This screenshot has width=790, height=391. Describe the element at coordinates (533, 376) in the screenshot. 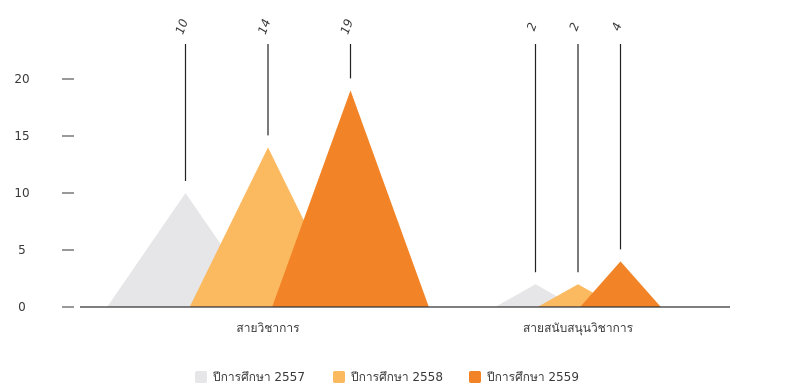

I see `legend-label: ปีการศึกษา 2559` at that location.